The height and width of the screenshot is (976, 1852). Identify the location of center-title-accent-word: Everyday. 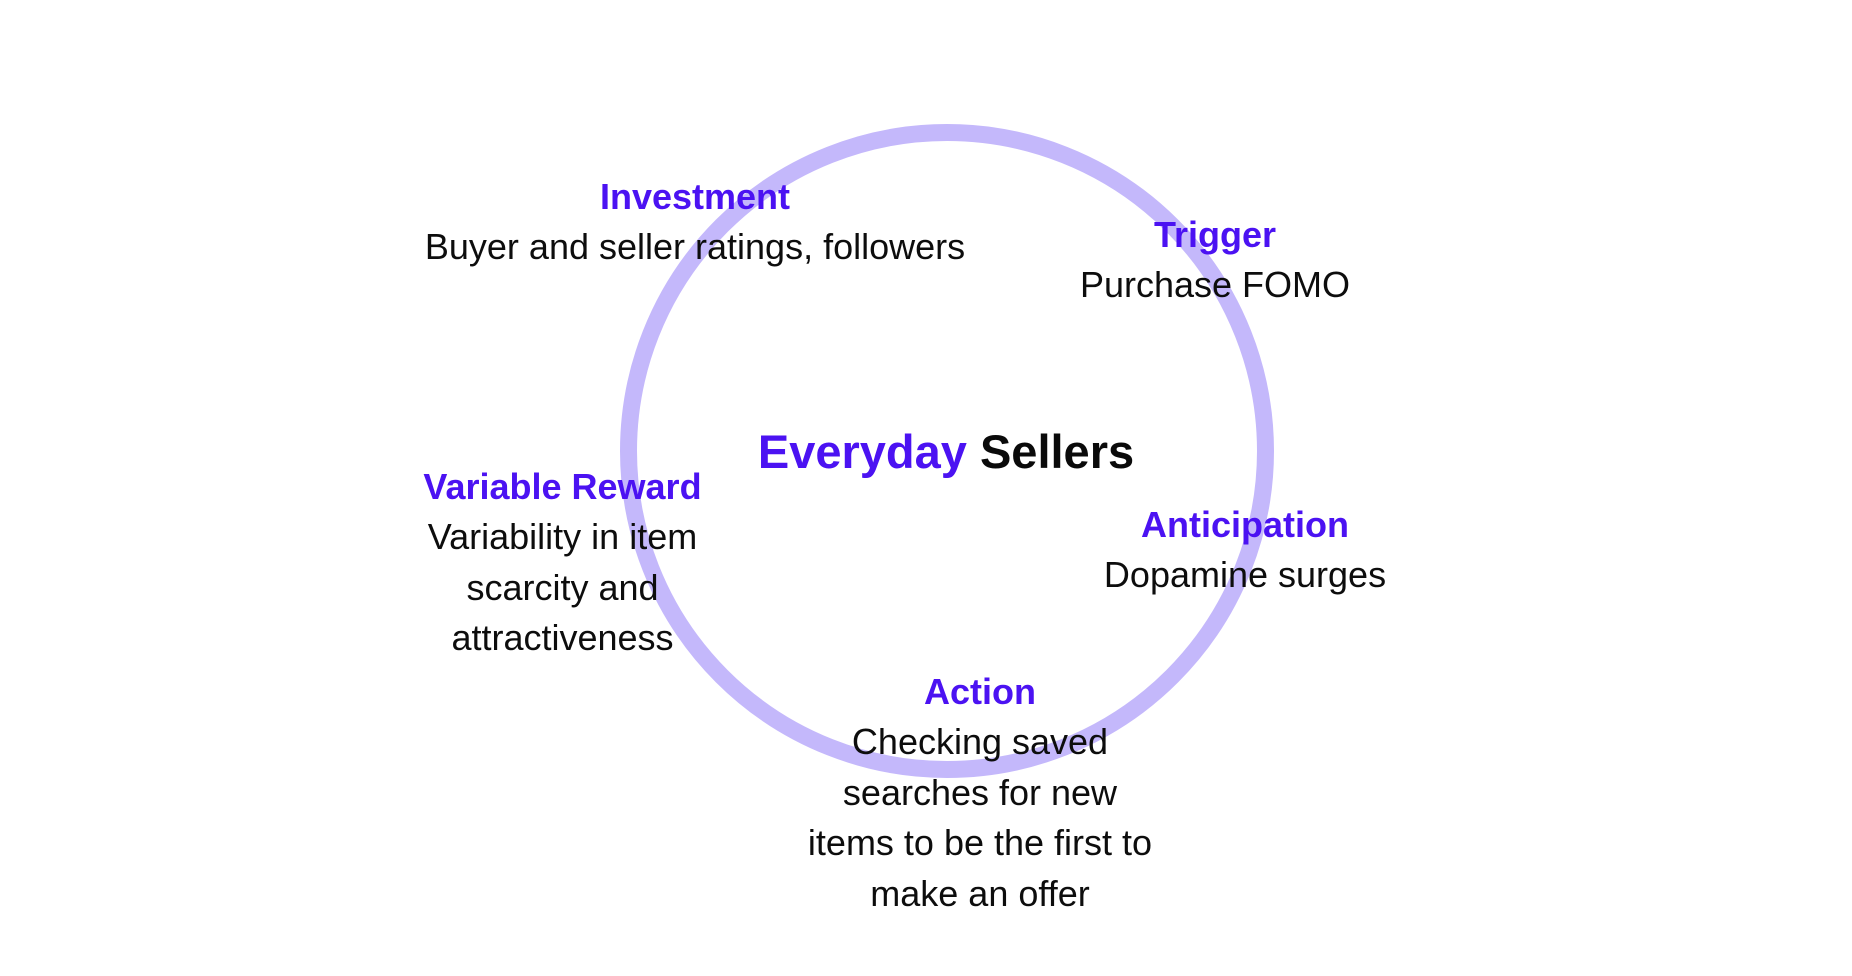
(862, 451).